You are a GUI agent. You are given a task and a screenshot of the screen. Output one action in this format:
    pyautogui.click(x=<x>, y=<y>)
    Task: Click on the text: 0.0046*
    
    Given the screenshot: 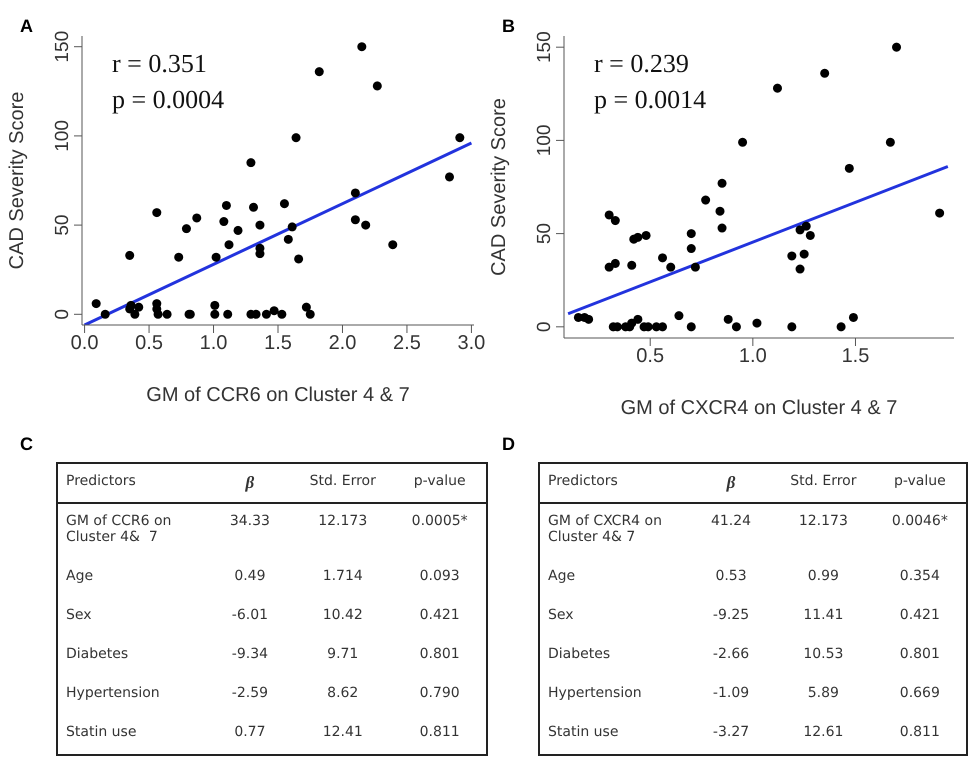 What is the action you would take?
    pyautogui.click(x=919, y=521)
    